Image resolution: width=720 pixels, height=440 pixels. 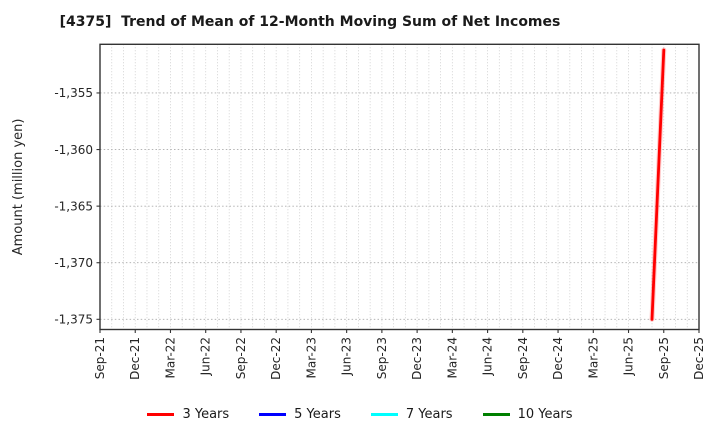 What do you see at coordinates (360, 414) in the screenshot?
I see `legend: 3 Years 5 Years 7 Years 10 Years` at bounding box center [360, 414].